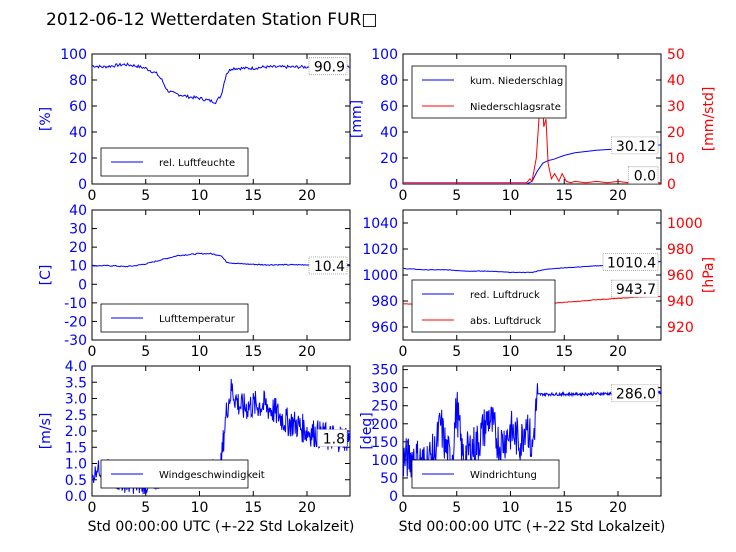 This screenshot has width=736, height=552. I want to click on y-tick-label: 30, so click(78, 230).